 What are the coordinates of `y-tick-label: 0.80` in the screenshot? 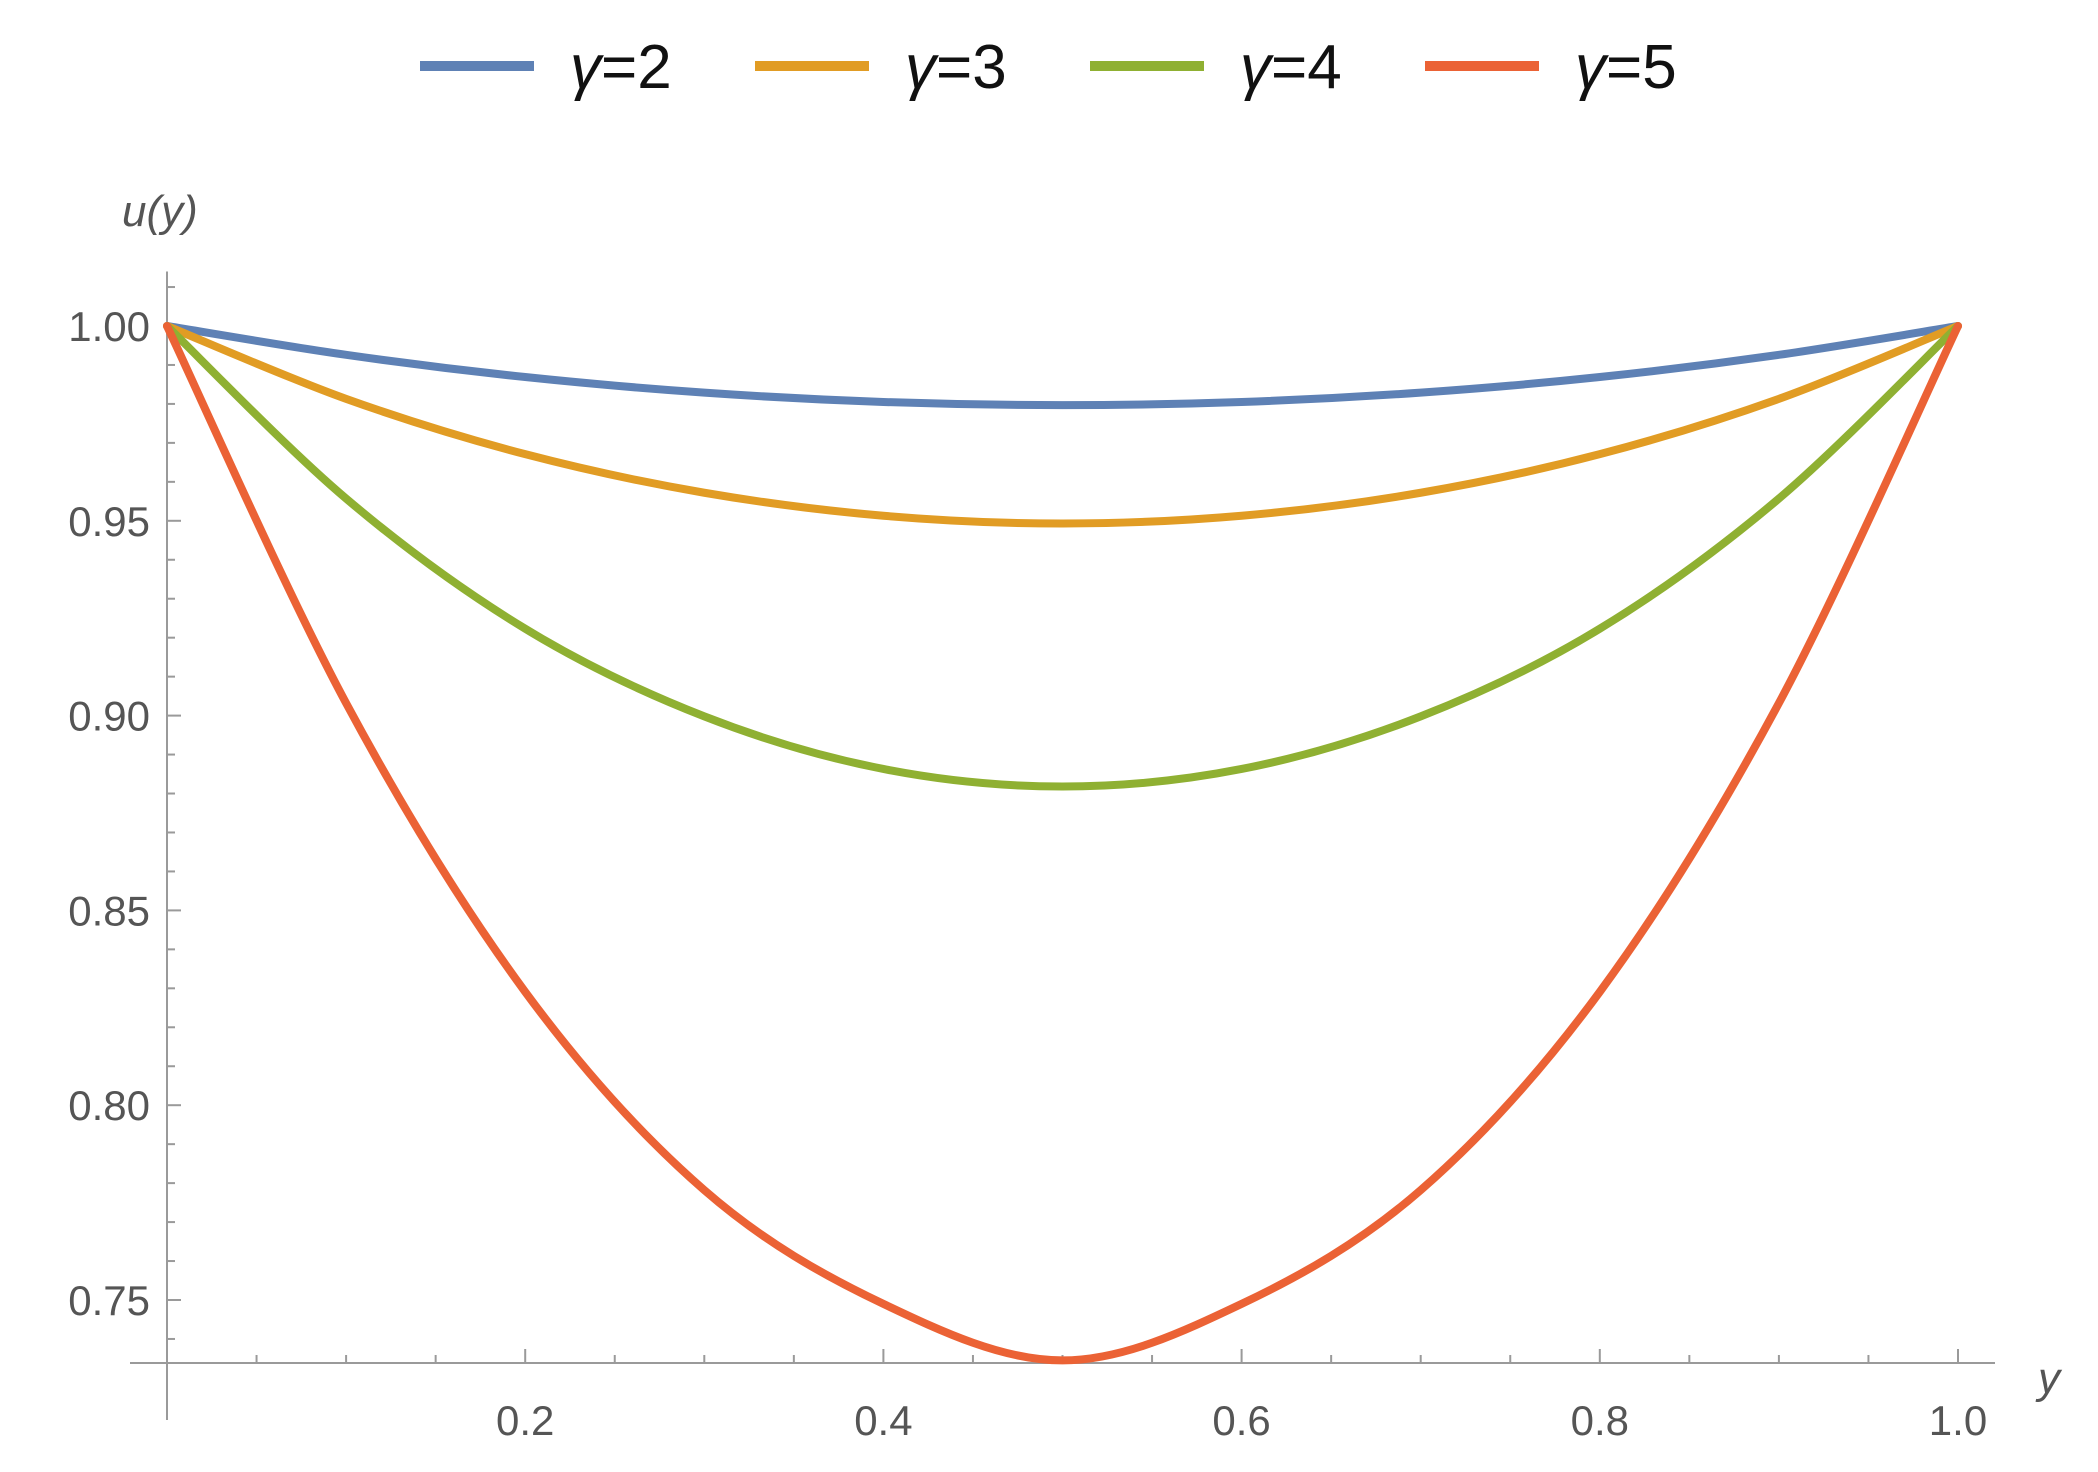 It's located at (109, 1105).